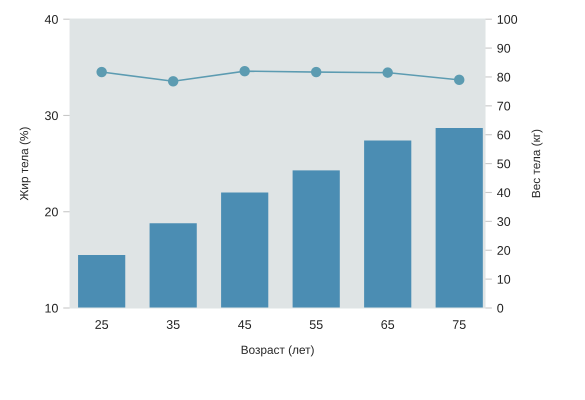 The image size is (585, 400). What do you see at coordinates (51, 19) in the screenshot?
I see `y-tick-label: 40` at bounding box center [51, 19].